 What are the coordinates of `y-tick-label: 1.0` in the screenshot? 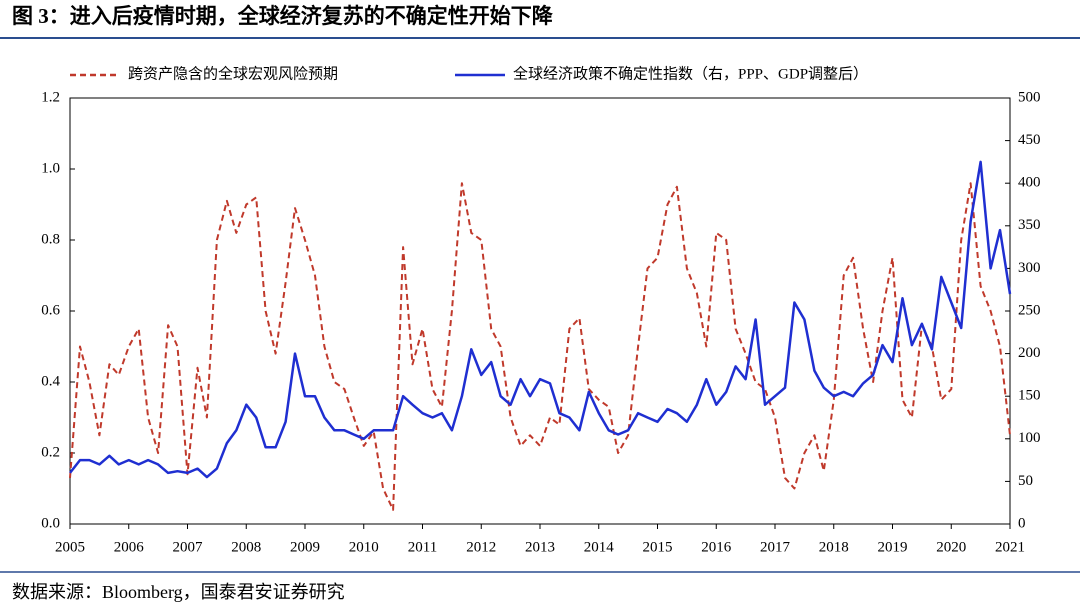 It's located at (50, 168).